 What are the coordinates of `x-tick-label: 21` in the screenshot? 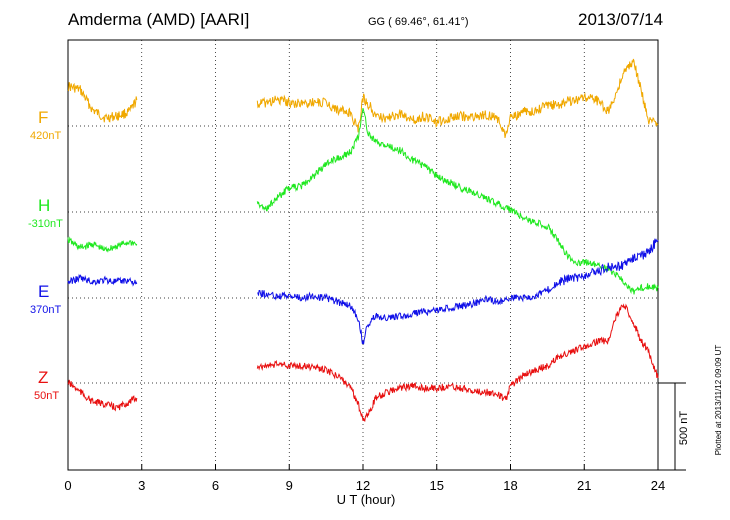 It's located at (584, 485).